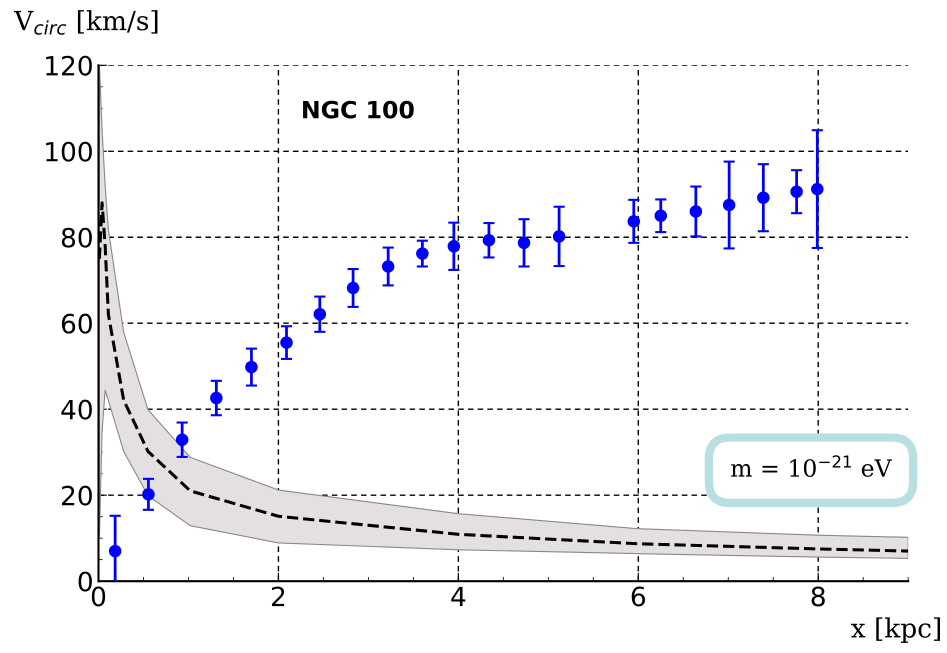  I want to click on x-tick-label: 4, so click(458, 596).